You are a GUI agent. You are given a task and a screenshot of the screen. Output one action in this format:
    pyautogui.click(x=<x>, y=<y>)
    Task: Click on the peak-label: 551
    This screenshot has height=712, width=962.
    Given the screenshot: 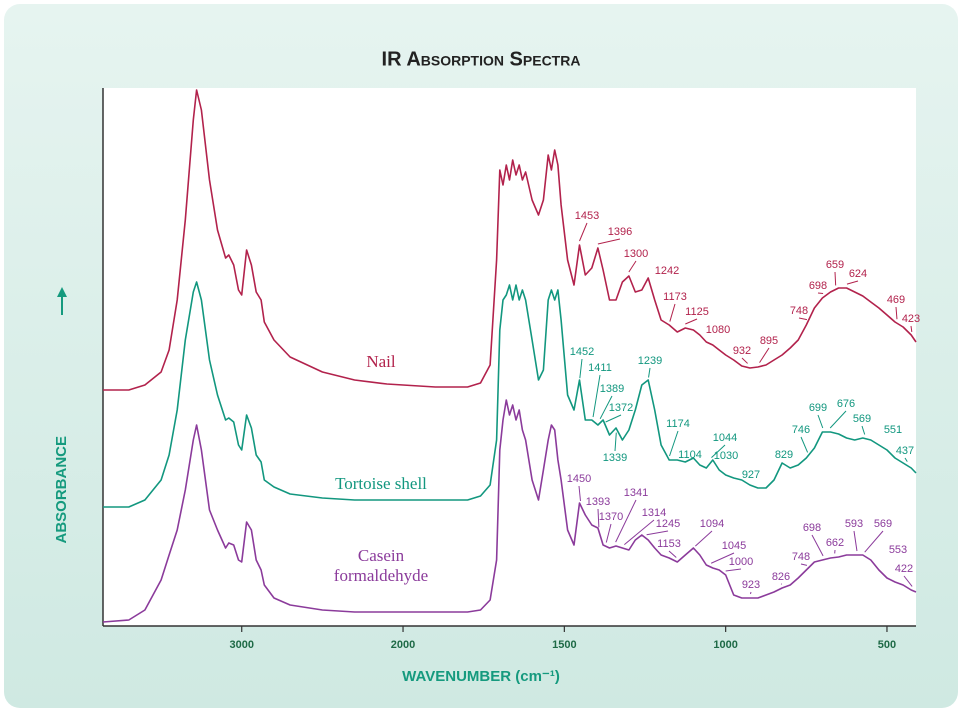 What is the action you would take?
    pyautogui.click(x=893, y=430)
    